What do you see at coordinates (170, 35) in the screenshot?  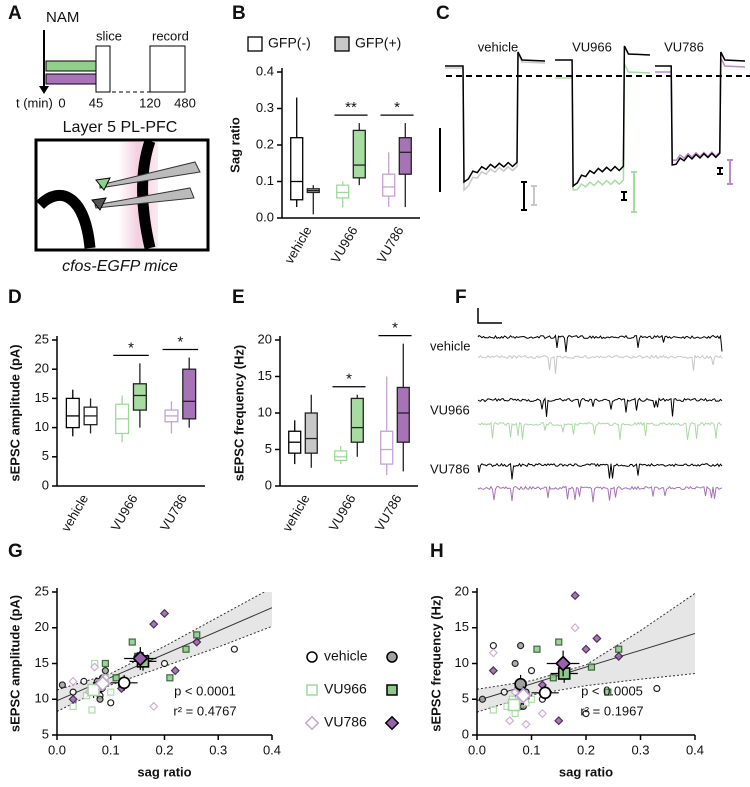 I see `record-label: record` at bounding box center [170, 35].